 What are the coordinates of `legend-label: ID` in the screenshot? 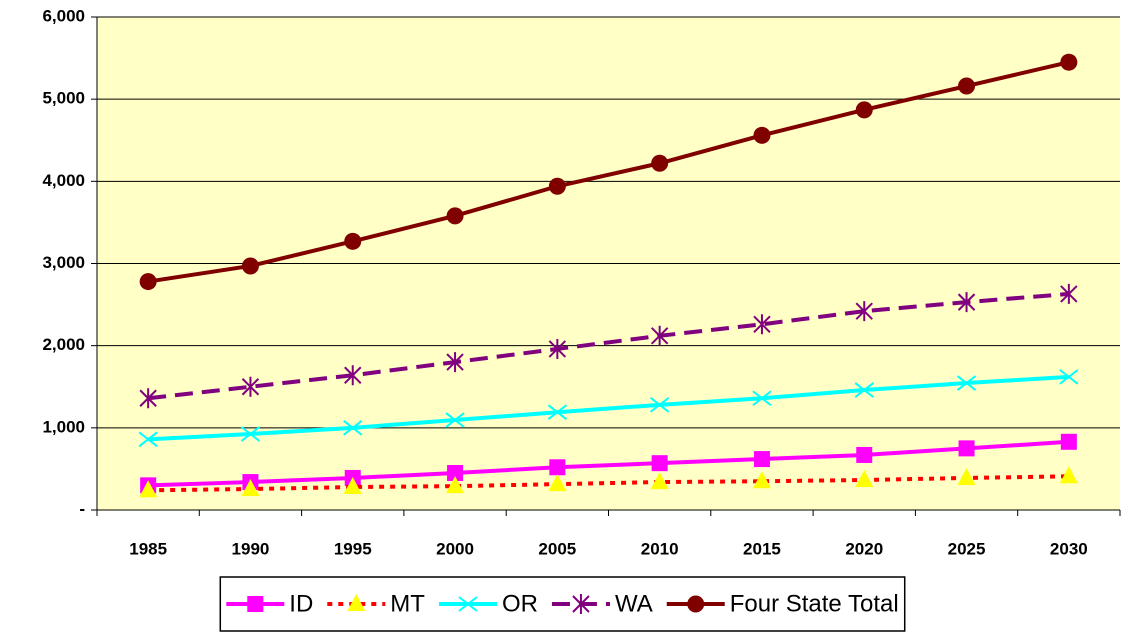 It's located at (301, 603).